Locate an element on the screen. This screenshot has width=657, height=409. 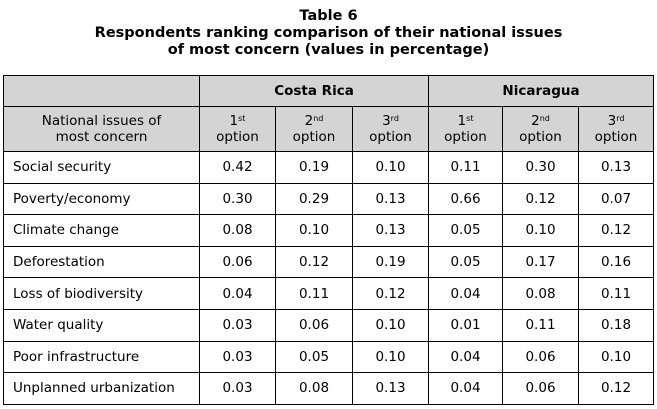
table-number: Table 6 is located at coordinates (328, 16).